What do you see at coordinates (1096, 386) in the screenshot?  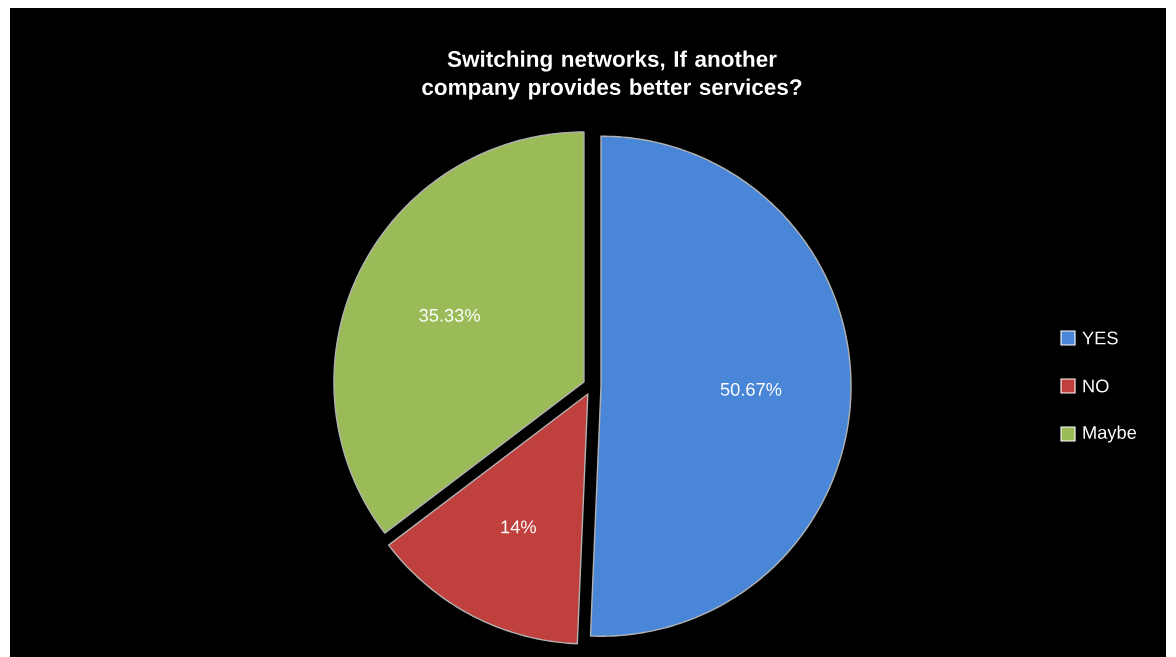 I see `legend-label: NO` at bounding box center [1096, 386].